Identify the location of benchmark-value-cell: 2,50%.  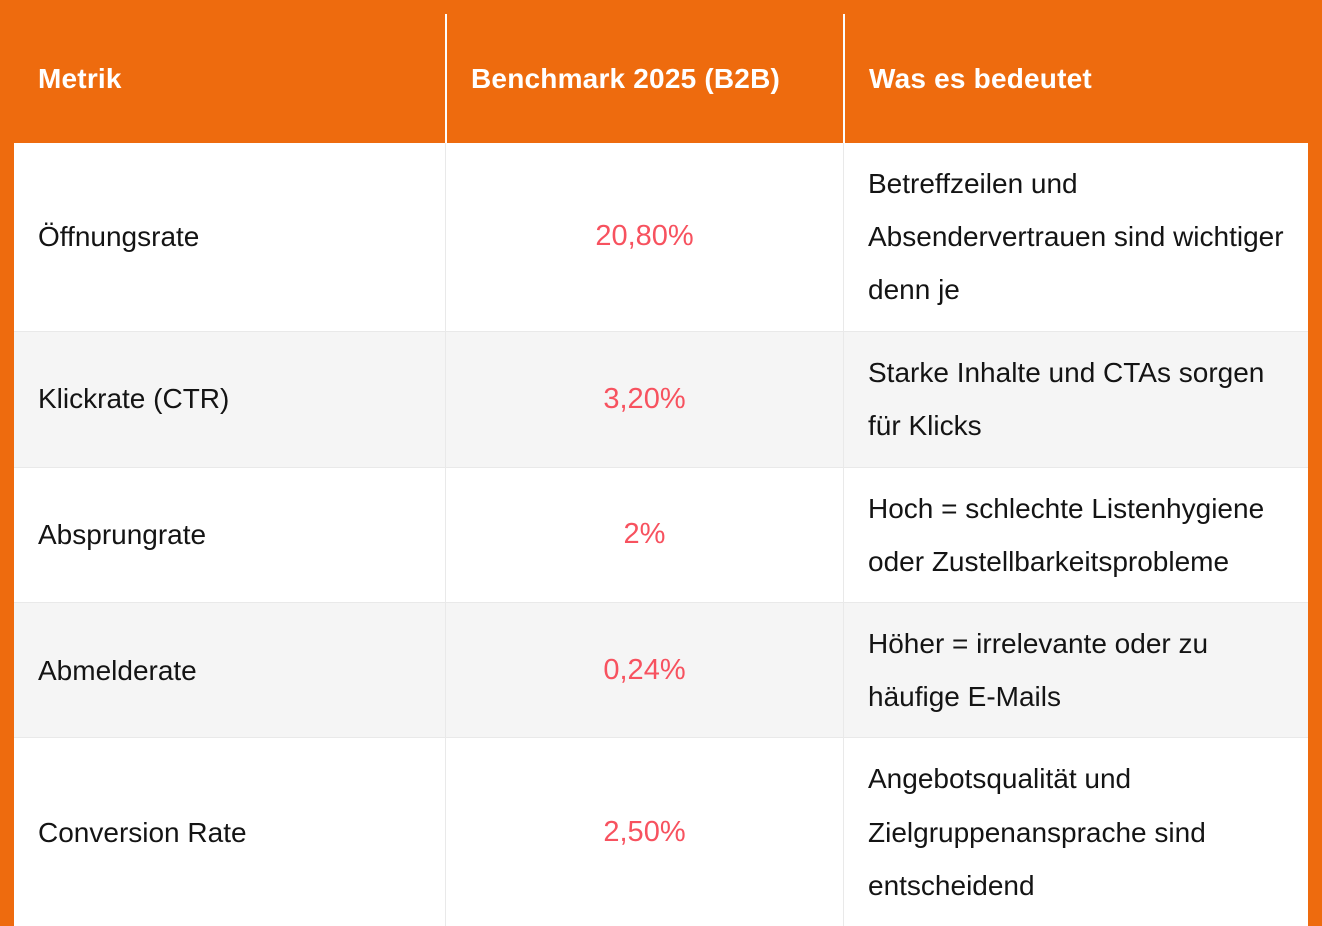
(644, 832).